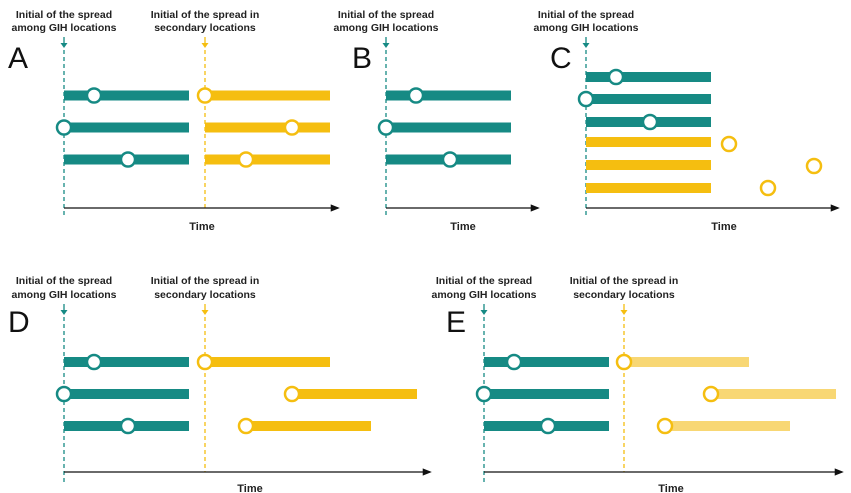 The width and height of the screenshot is (851, 493). I want to click on panel-e-secondary-label-line1: Initial of the spread in, so click(624, 281).